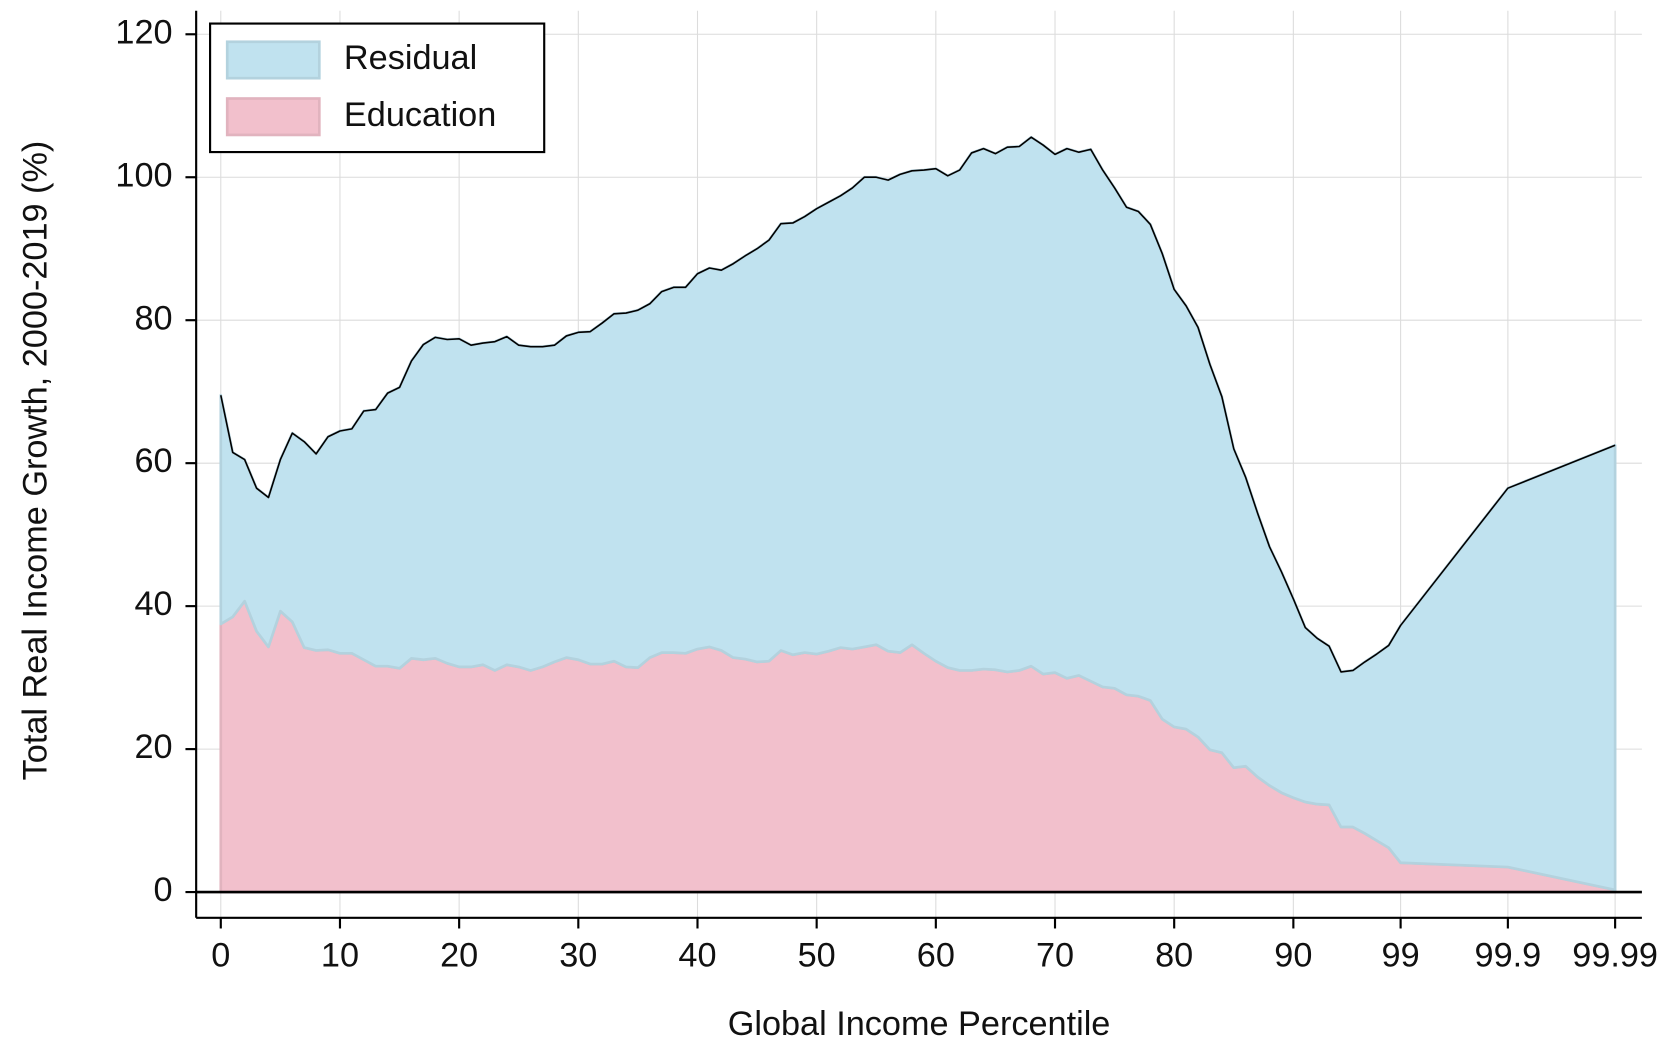 The height and width of the screenshot is (1042, 1671). What do you see at coordinates (420, 115) in the screenshot?
I see `legend-label: Education` at bounding box center [420, 115].